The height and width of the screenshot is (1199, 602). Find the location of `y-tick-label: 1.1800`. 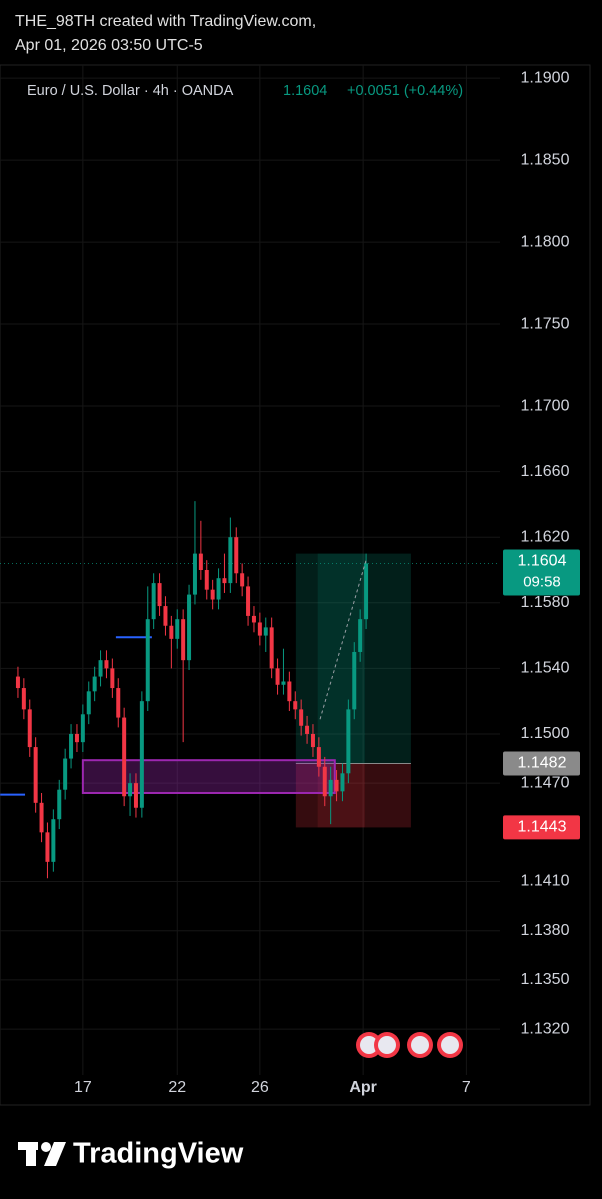

y-tick-label: 1.1800 is located at coordinates (545, 241).